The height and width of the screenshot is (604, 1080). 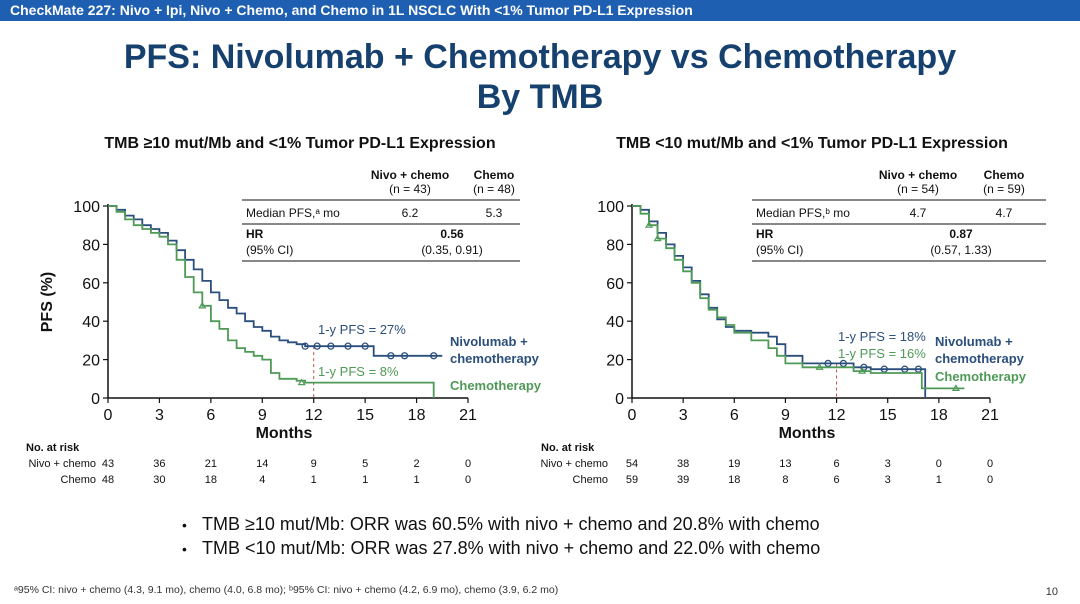 I want to click on pfs-annotation: 1-y PFS = 8%, so click(x=358, y=371).